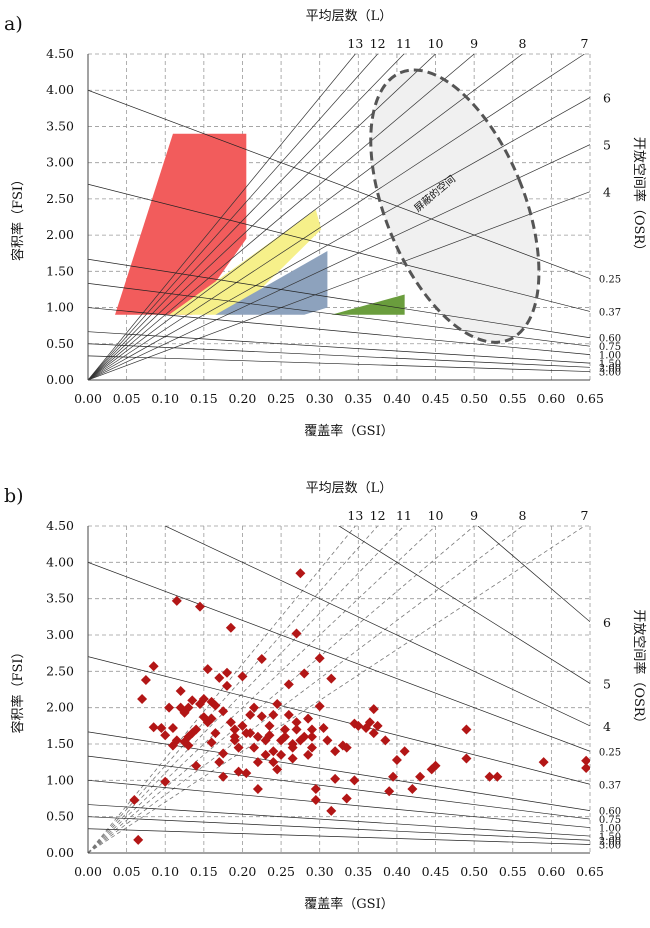 This screenshot has width=650, height=928. I want to click on osr-label: 0.60, so click(610, 812).